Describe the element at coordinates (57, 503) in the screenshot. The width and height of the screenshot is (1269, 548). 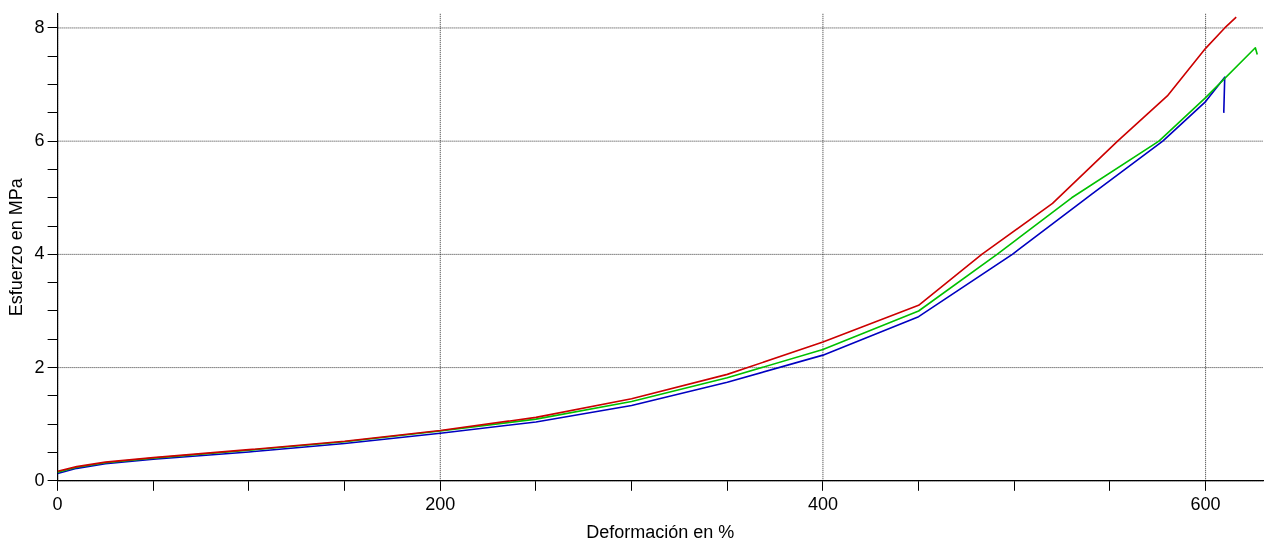
I see `x-tick-label: 0` at that location.